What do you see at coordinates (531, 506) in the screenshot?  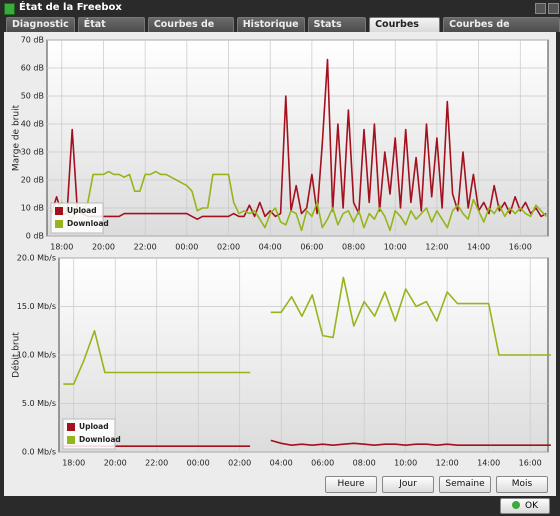 I see `ok-label: OK` at bounding box center [531, 506].